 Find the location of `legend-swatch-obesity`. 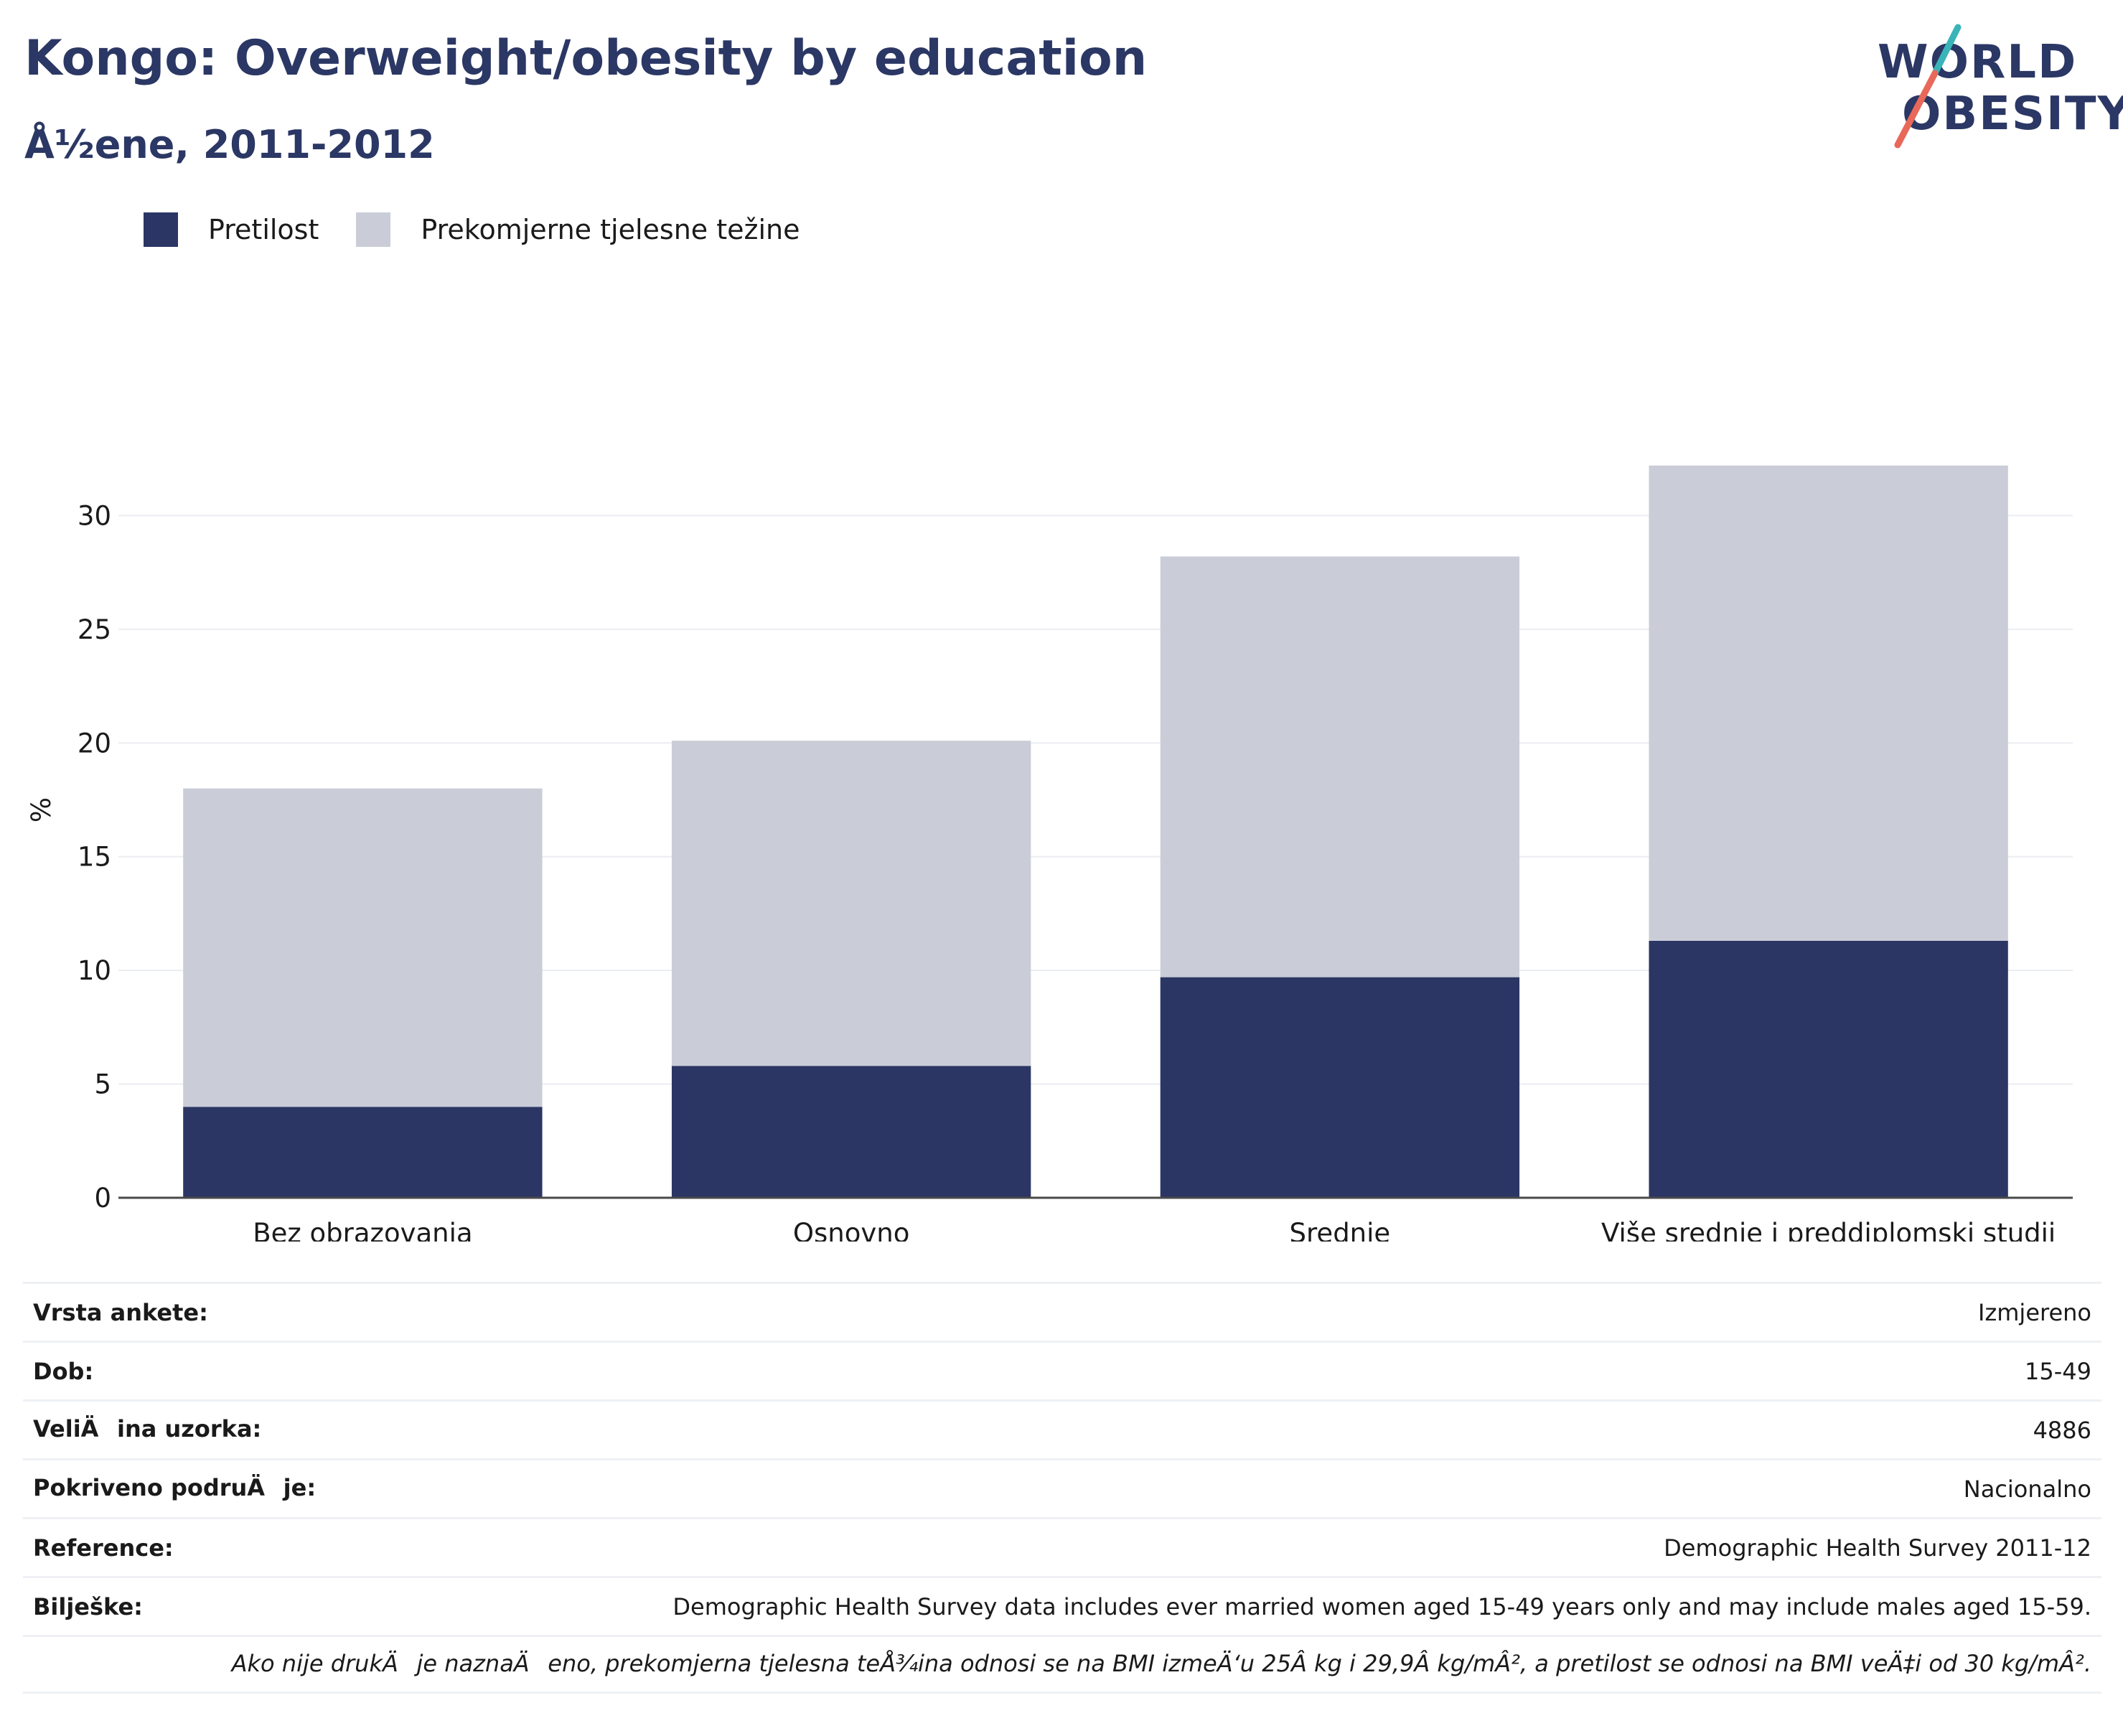

legend-swatch-obesity is located at coordinates (161, 229).